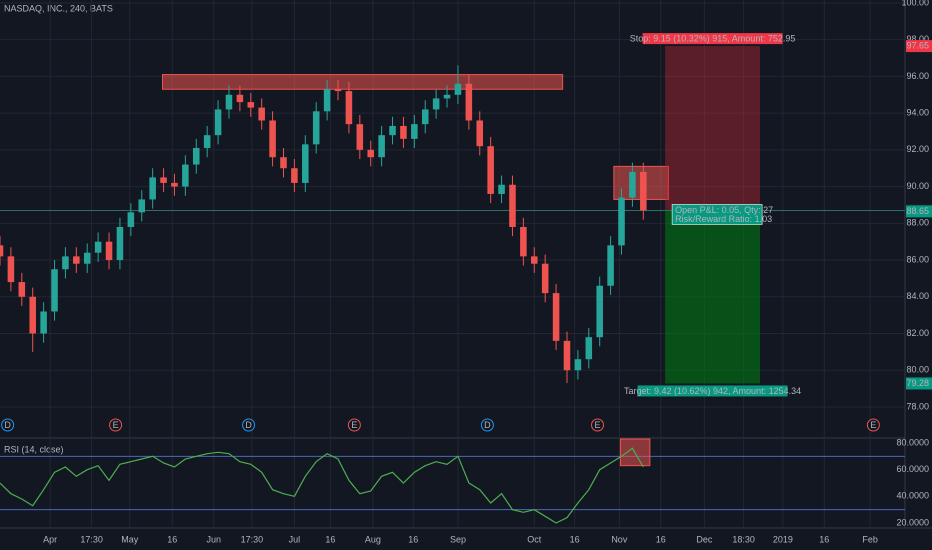  What do you see at coordinates (58, 8) in the screenshot?
I see `chart-title: NASDAQ, INC., 240, BATS` at bounding box center [58, 8].